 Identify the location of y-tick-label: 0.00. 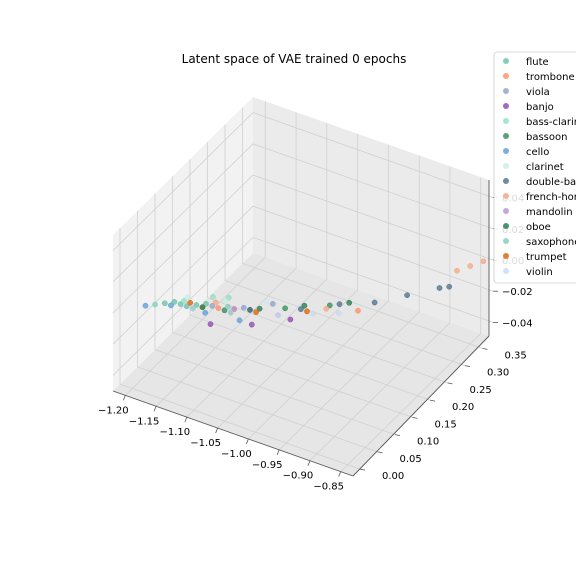
(393, 476).